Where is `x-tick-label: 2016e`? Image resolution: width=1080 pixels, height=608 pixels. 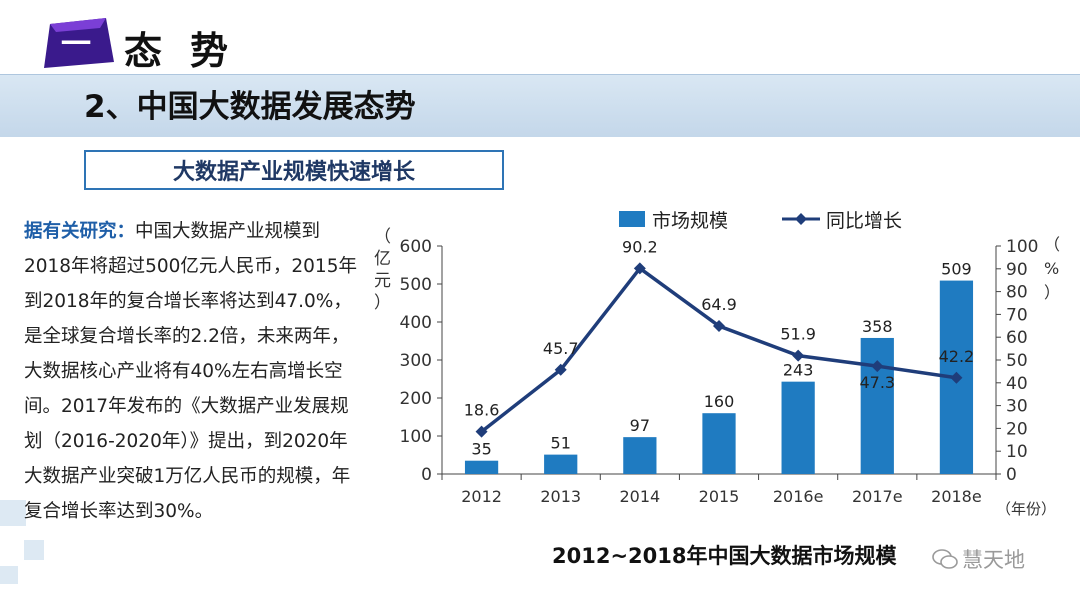 x-tick-label: 2016e is located at coordinates (798, 496).